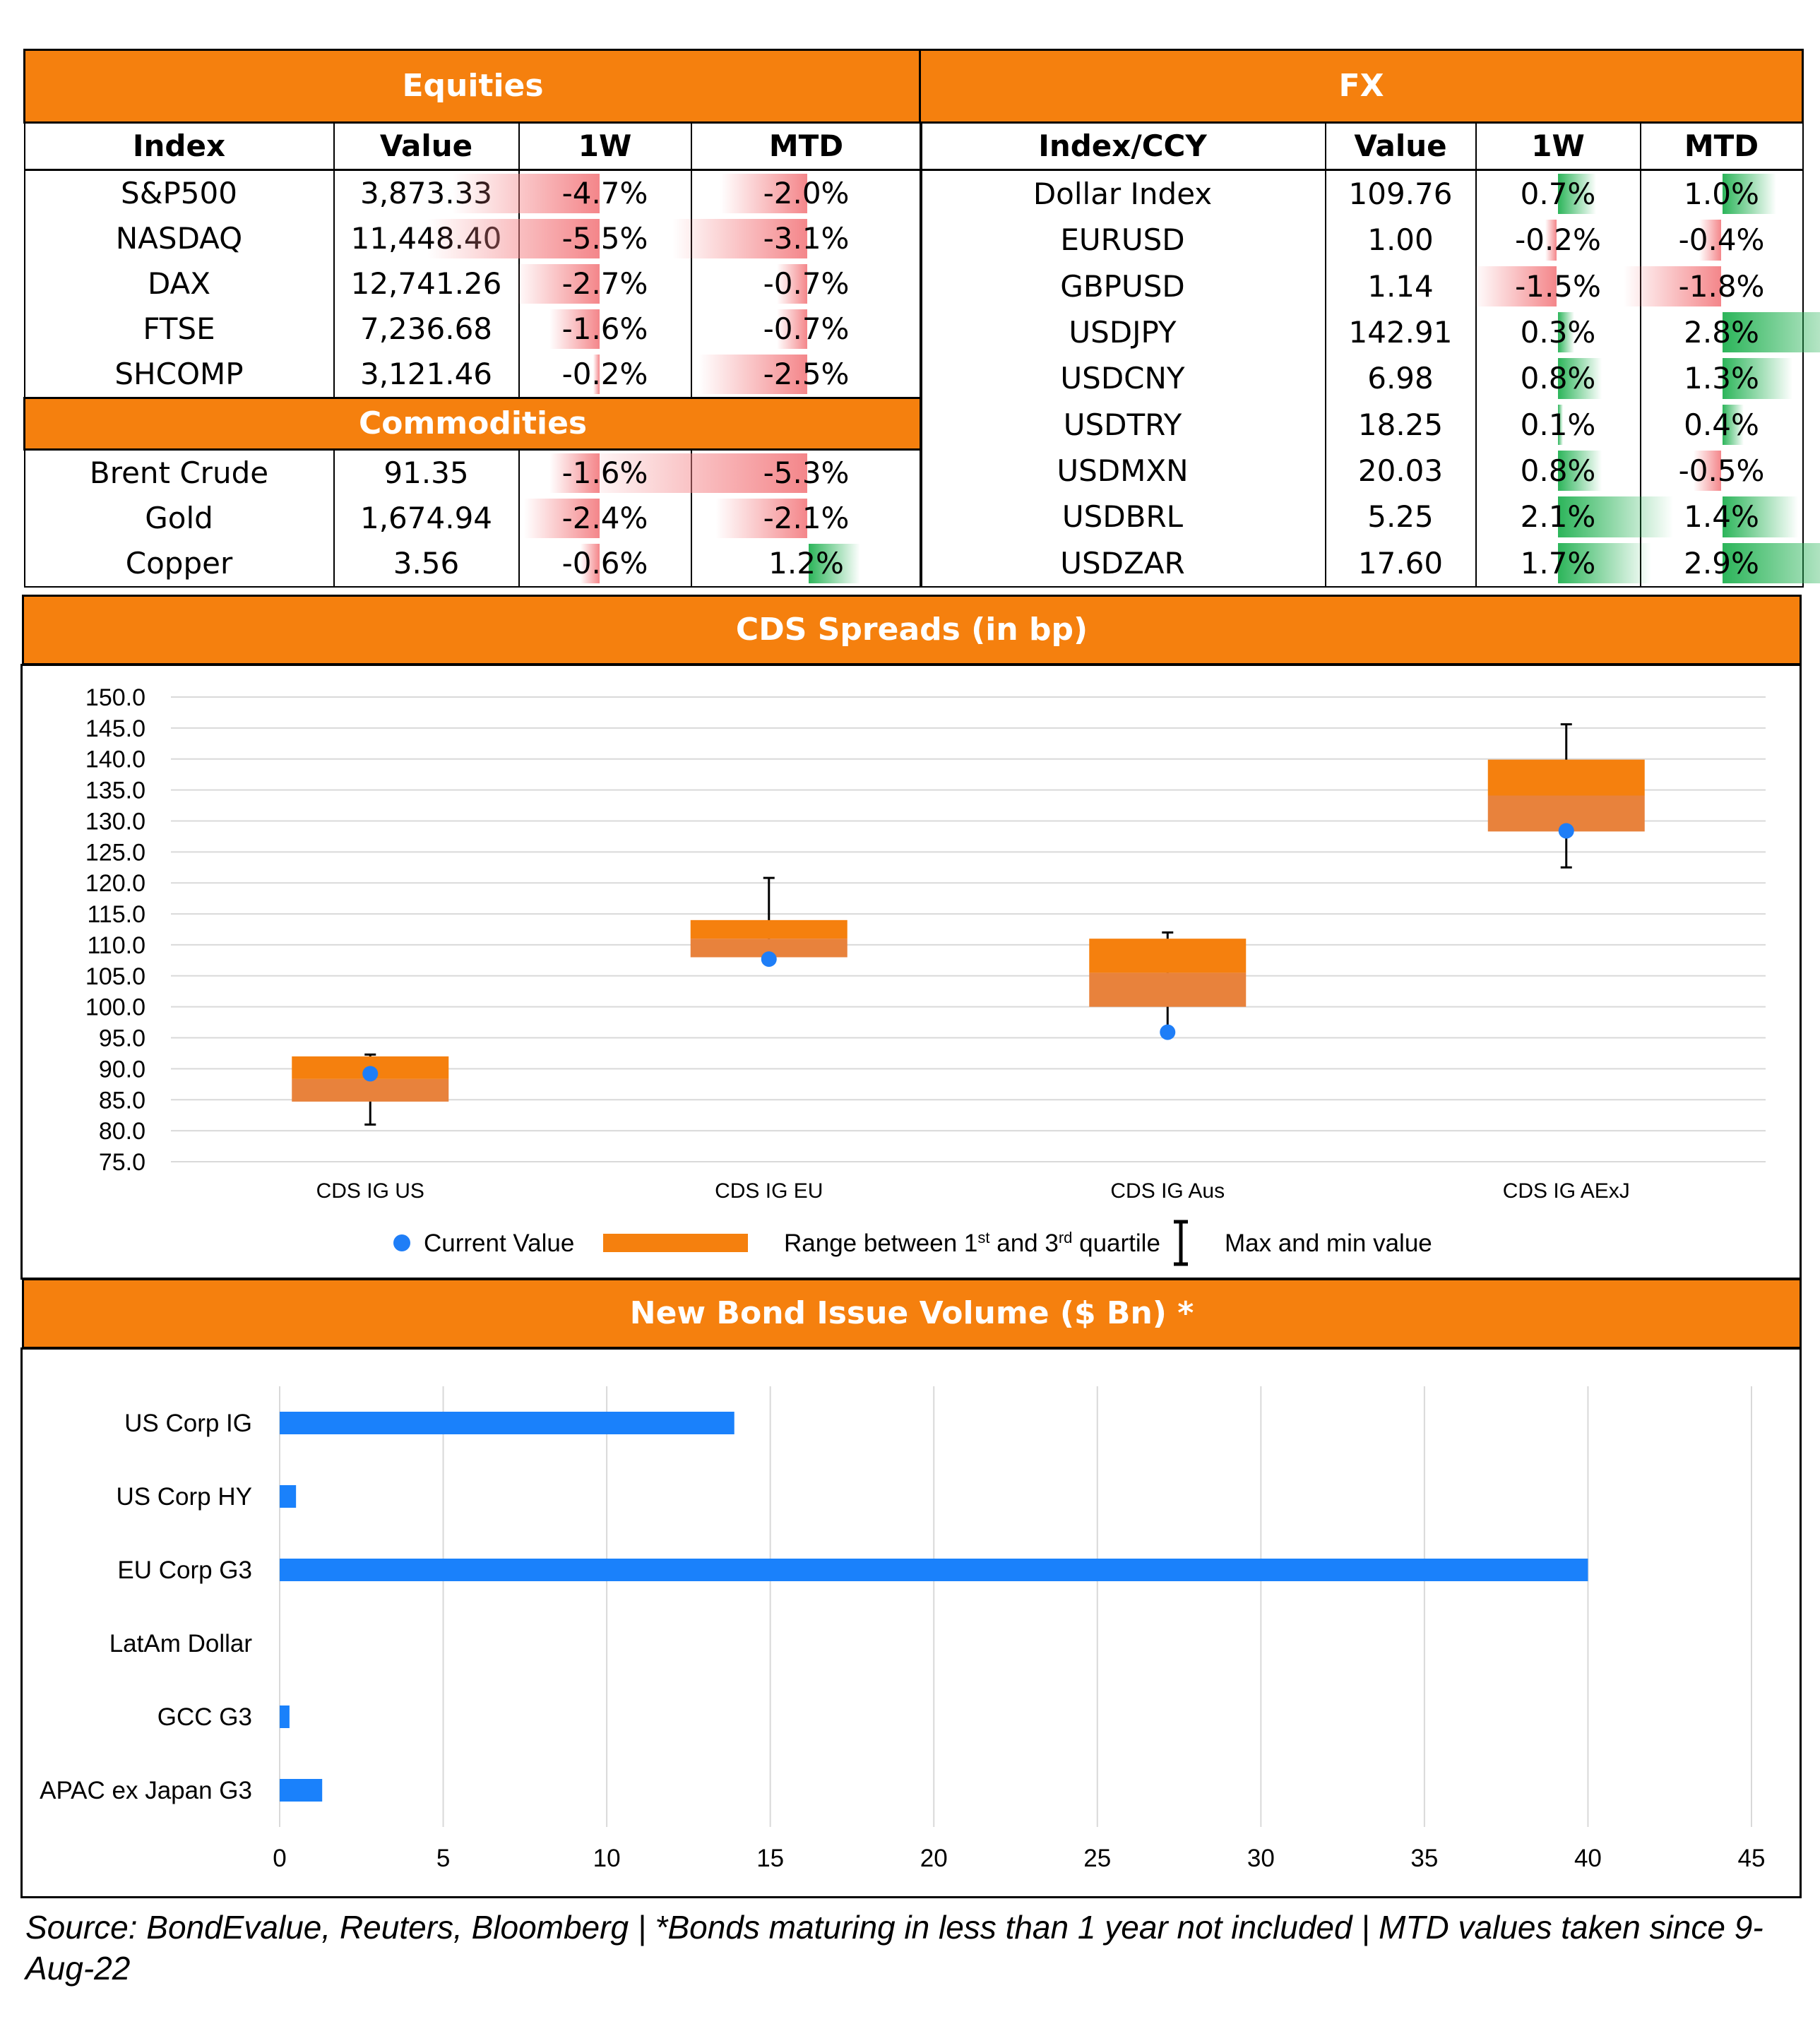  What do you see at coordinates (911, 630) in the screenshot?
I see `cds-title: CDS Spreads (in bp)` at bounding box center [911, 630].